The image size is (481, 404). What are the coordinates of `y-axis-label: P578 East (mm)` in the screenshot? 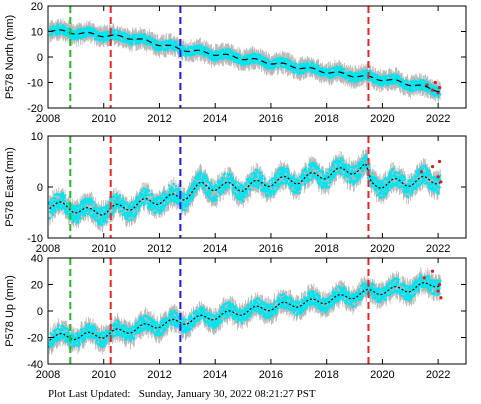 It's located at (10, 186).